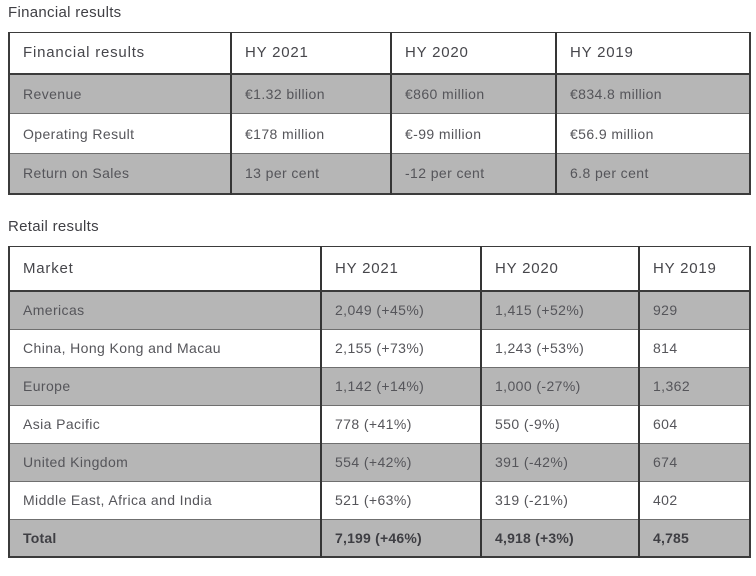  What do you see at coordinates (165, 423) in the screenshot?
I see `row-label: Asia Pacific` at bounding box center [165, 423].